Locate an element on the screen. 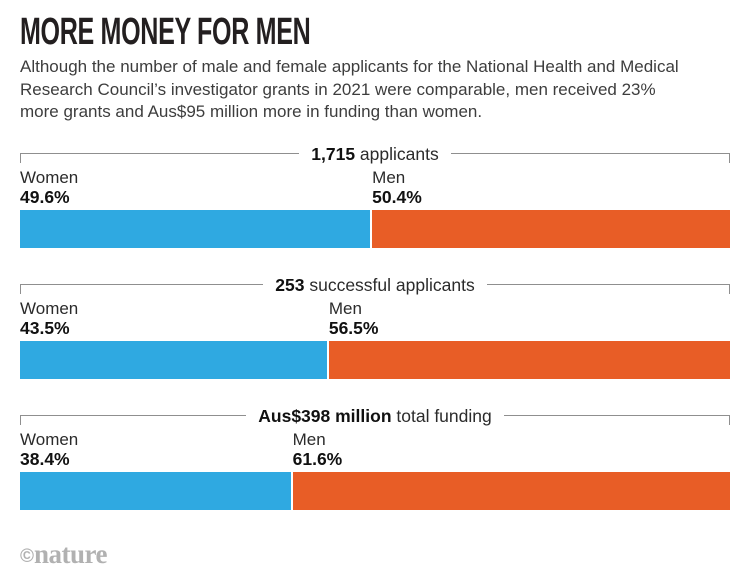 The width and height of the screenshot is (751, 575). segment-labels: Women 43.5% Men 56.5% is located at coordinates (375, 318).